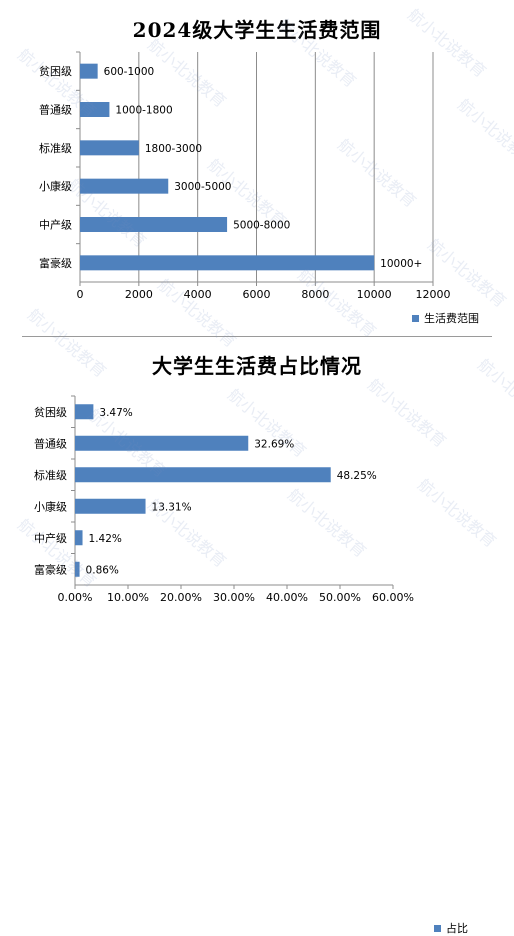 Image resolution: width=514 pixels, height=936 pixels. What do you see at coordinates (374, 294) in the screenshot?
I see `x-tick-label: 10000` at bounding box center [374, 294].